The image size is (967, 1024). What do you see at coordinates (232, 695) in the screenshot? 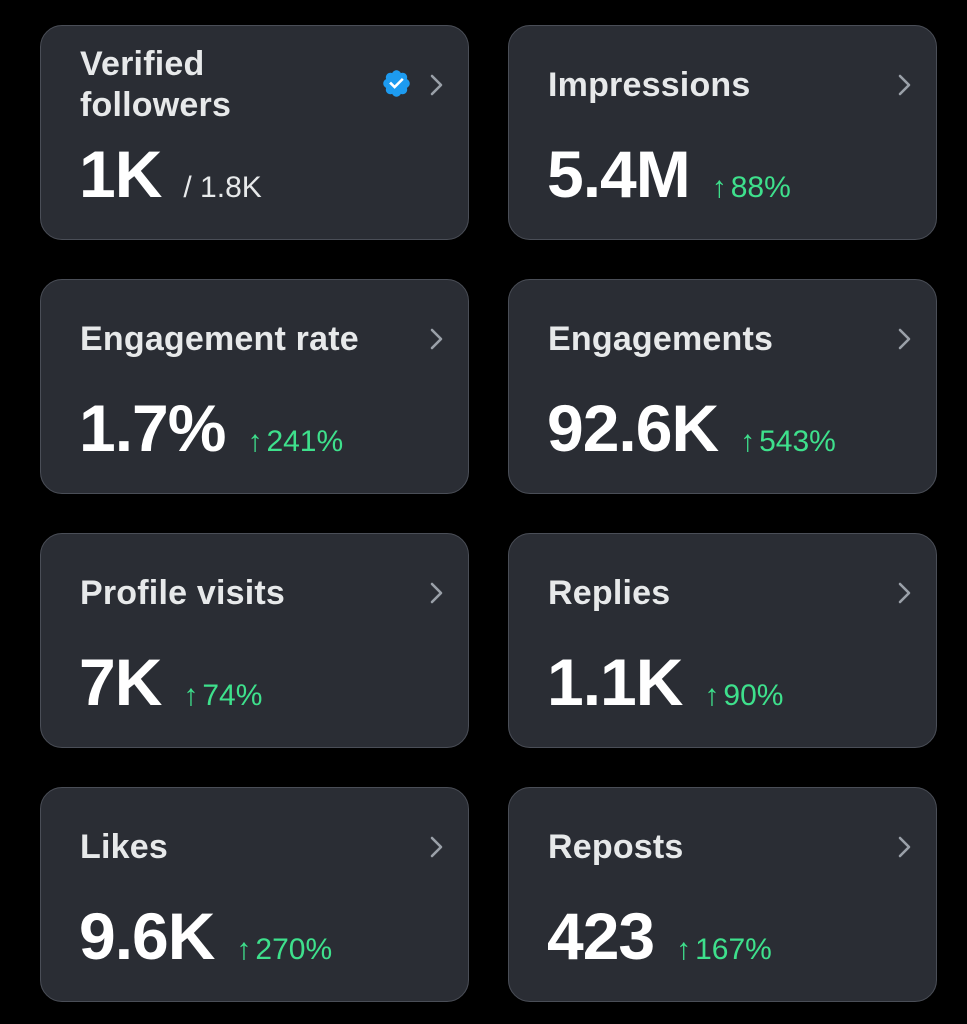
I see `change-percent: 74%` at bounding box center [232, 695].